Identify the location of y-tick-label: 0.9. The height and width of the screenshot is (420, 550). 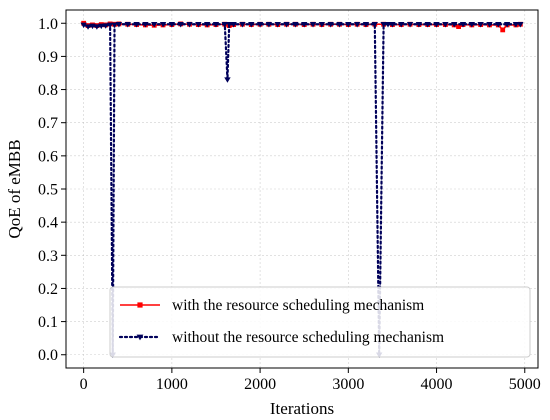
(48, 57).